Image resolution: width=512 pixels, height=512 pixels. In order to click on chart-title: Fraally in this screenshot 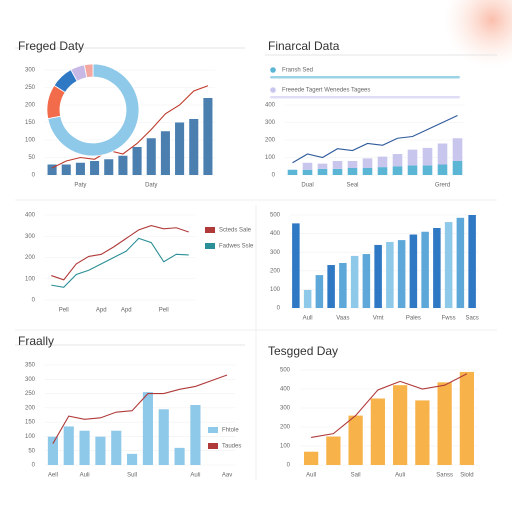, I will do `click(36, 341)`.